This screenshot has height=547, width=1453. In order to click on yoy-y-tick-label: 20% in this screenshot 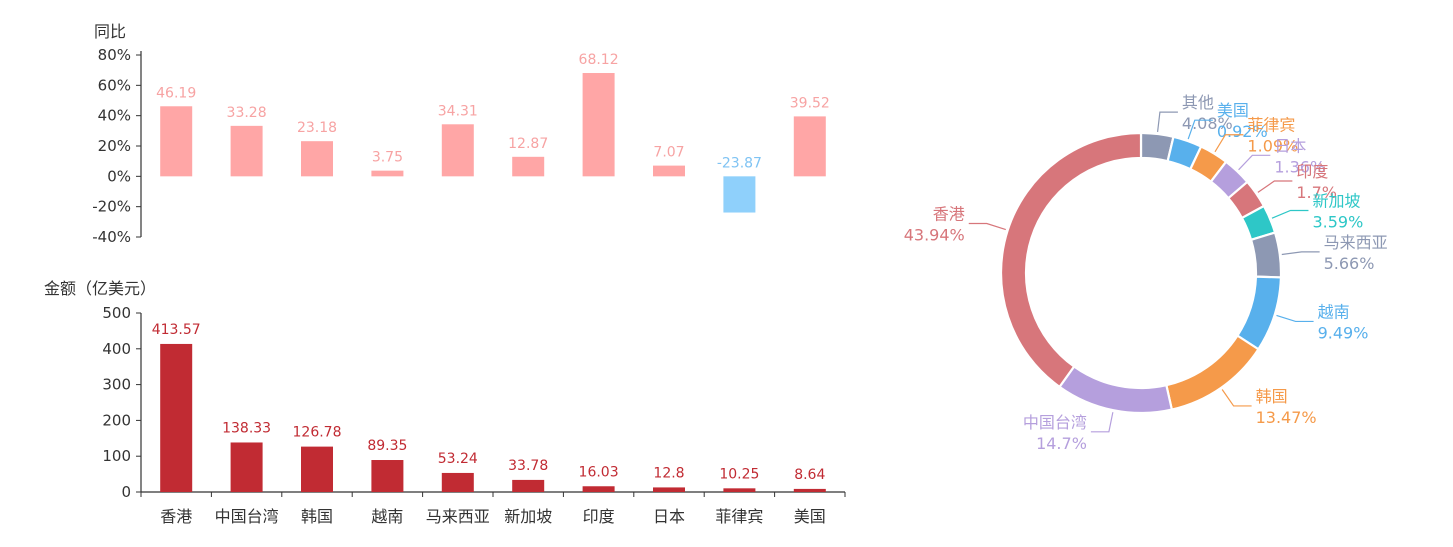, I will do `click(114, 146)`.